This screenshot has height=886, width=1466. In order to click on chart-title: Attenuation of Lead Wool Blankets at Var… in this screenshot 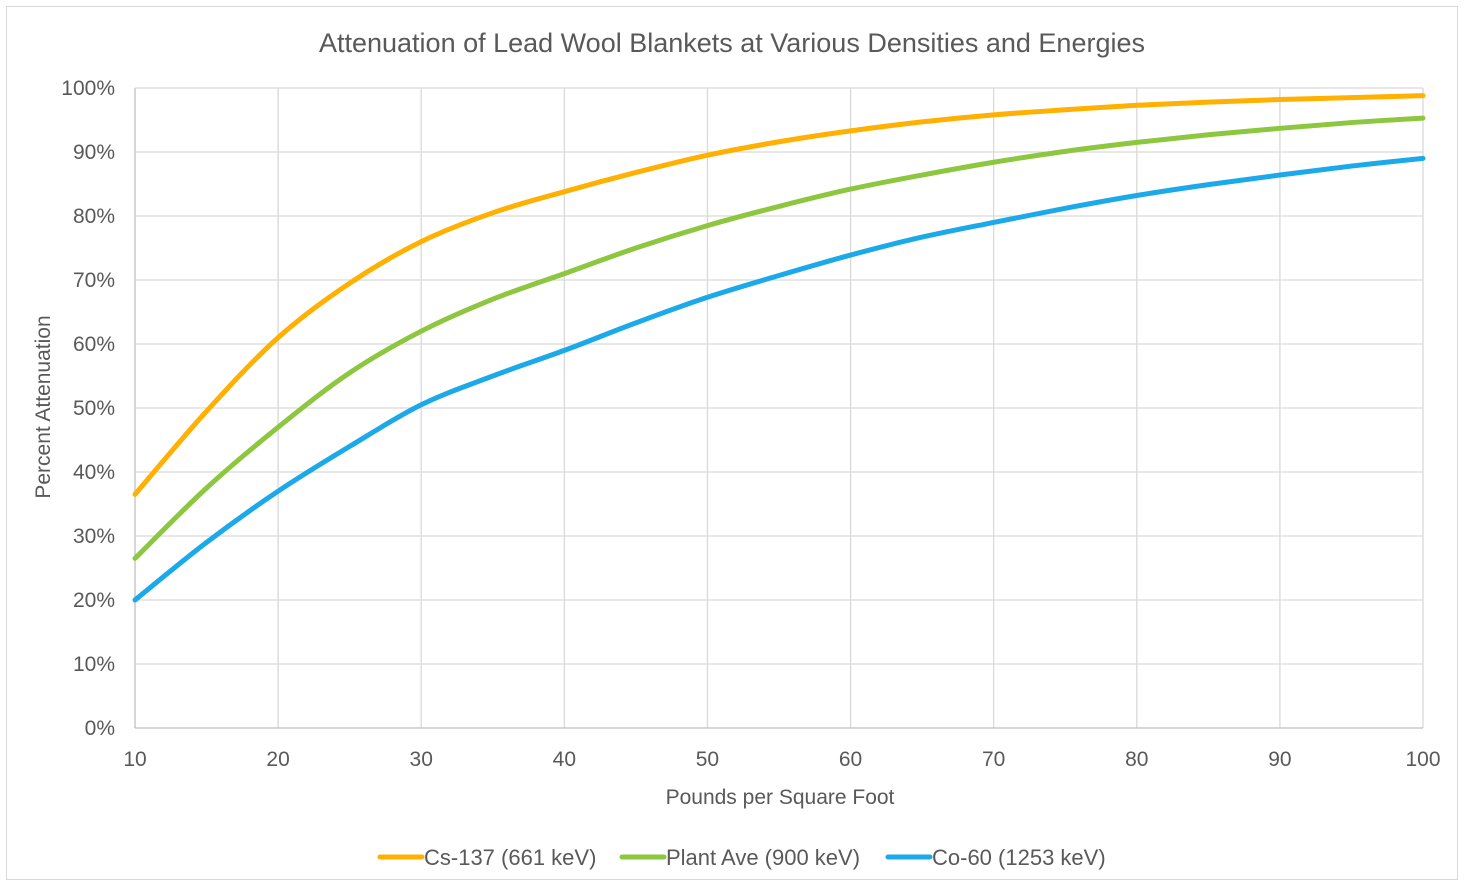, I will do `click(732, 43)`.